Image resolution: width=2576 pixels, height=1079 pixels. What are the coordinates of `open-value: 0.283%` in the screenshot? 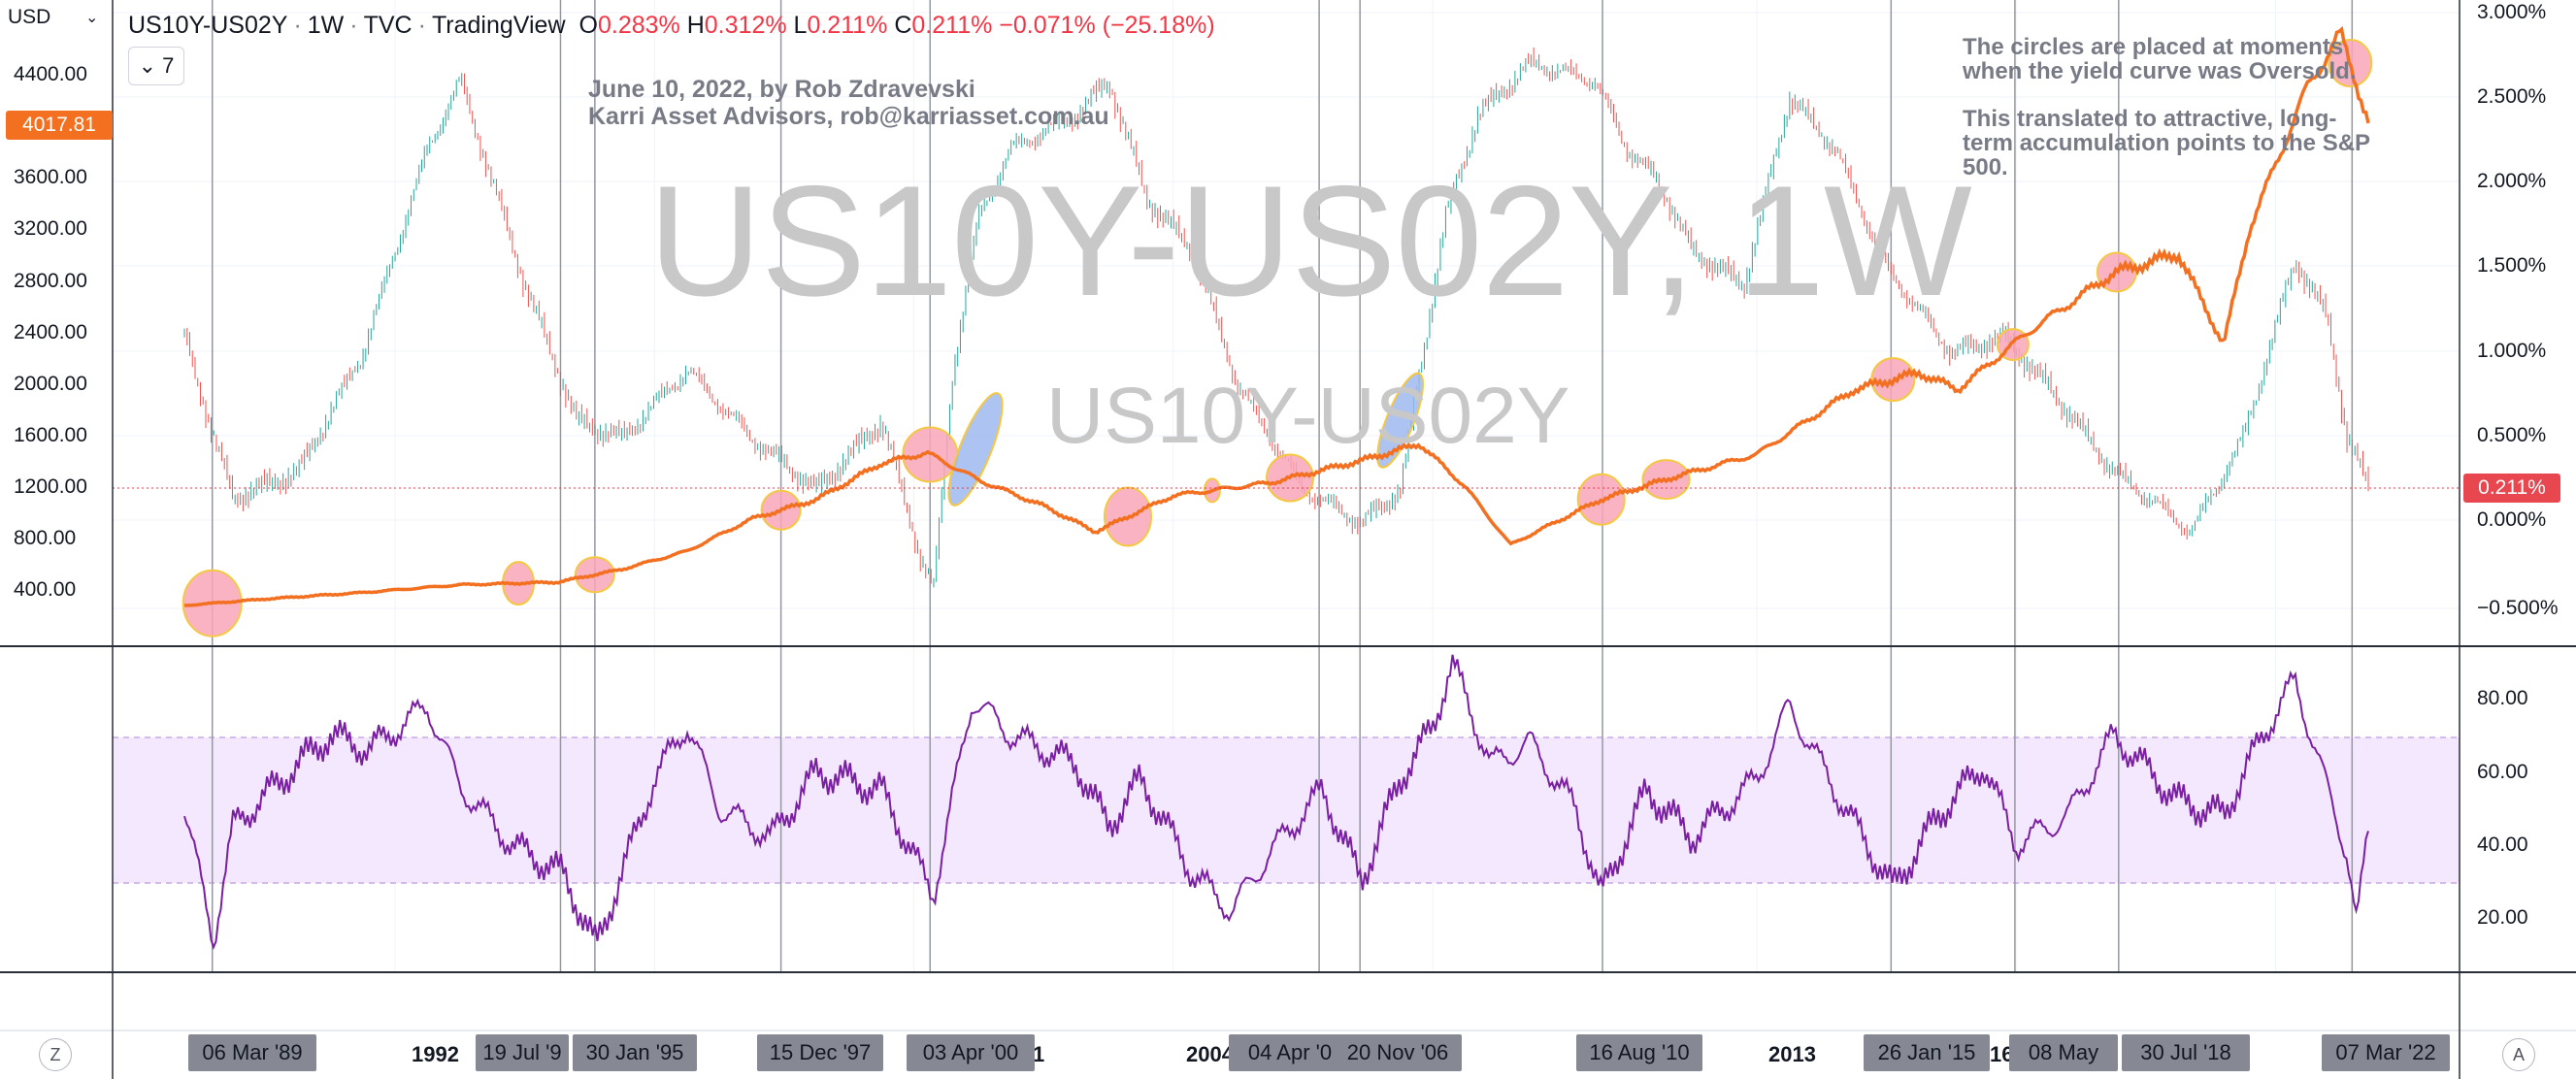 It's located at (638, 25).